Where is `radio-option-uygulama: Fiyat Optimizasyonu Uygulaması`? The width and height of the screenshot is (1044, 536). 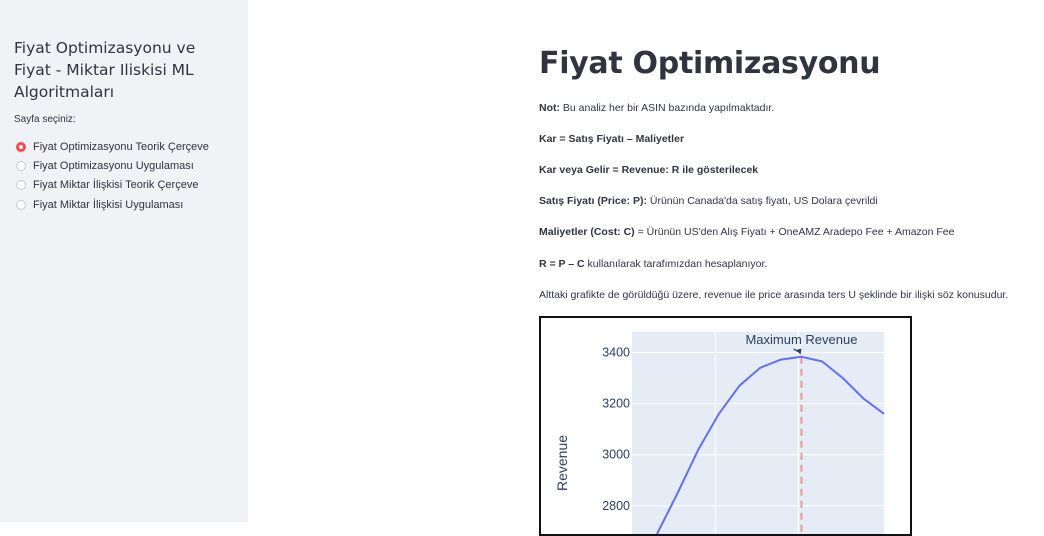 radio-option-uygulama: Fiyat Optimizasyonu Uygulaması is located at coordinates (112, 165).